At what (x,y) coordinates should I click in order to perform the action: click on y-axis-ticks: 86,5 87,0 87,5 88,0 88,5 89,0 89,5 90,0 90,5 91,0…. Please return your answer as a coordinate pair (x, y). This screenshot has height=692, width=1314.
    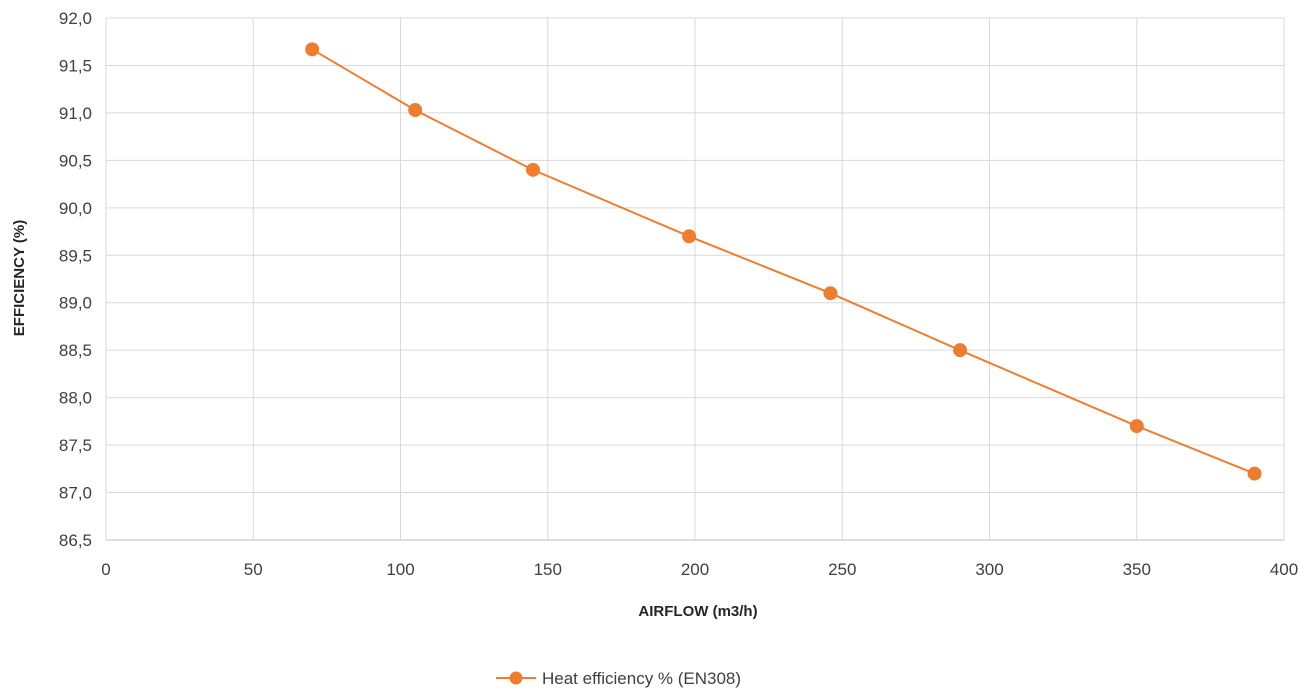
    Looking at the image, I should click on (75, 279).